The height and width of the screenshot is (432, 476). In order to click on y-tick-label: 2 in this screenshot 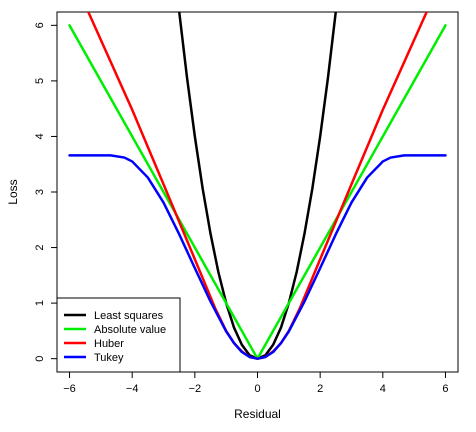, I will do `click(40, 247)`.